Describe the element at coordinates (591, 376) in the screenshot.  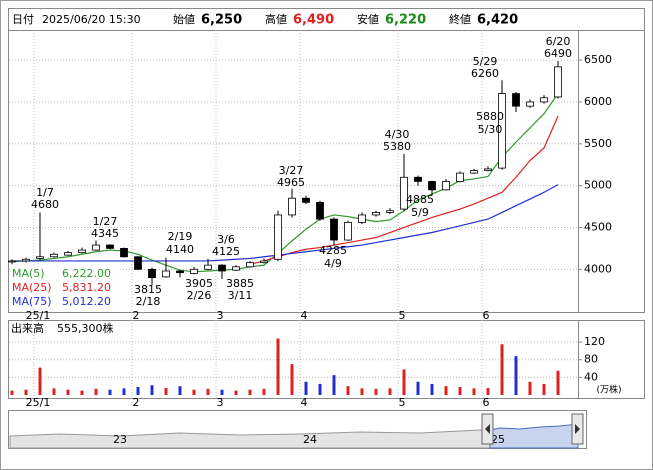
I see `y-tick-label: 40` at that location.